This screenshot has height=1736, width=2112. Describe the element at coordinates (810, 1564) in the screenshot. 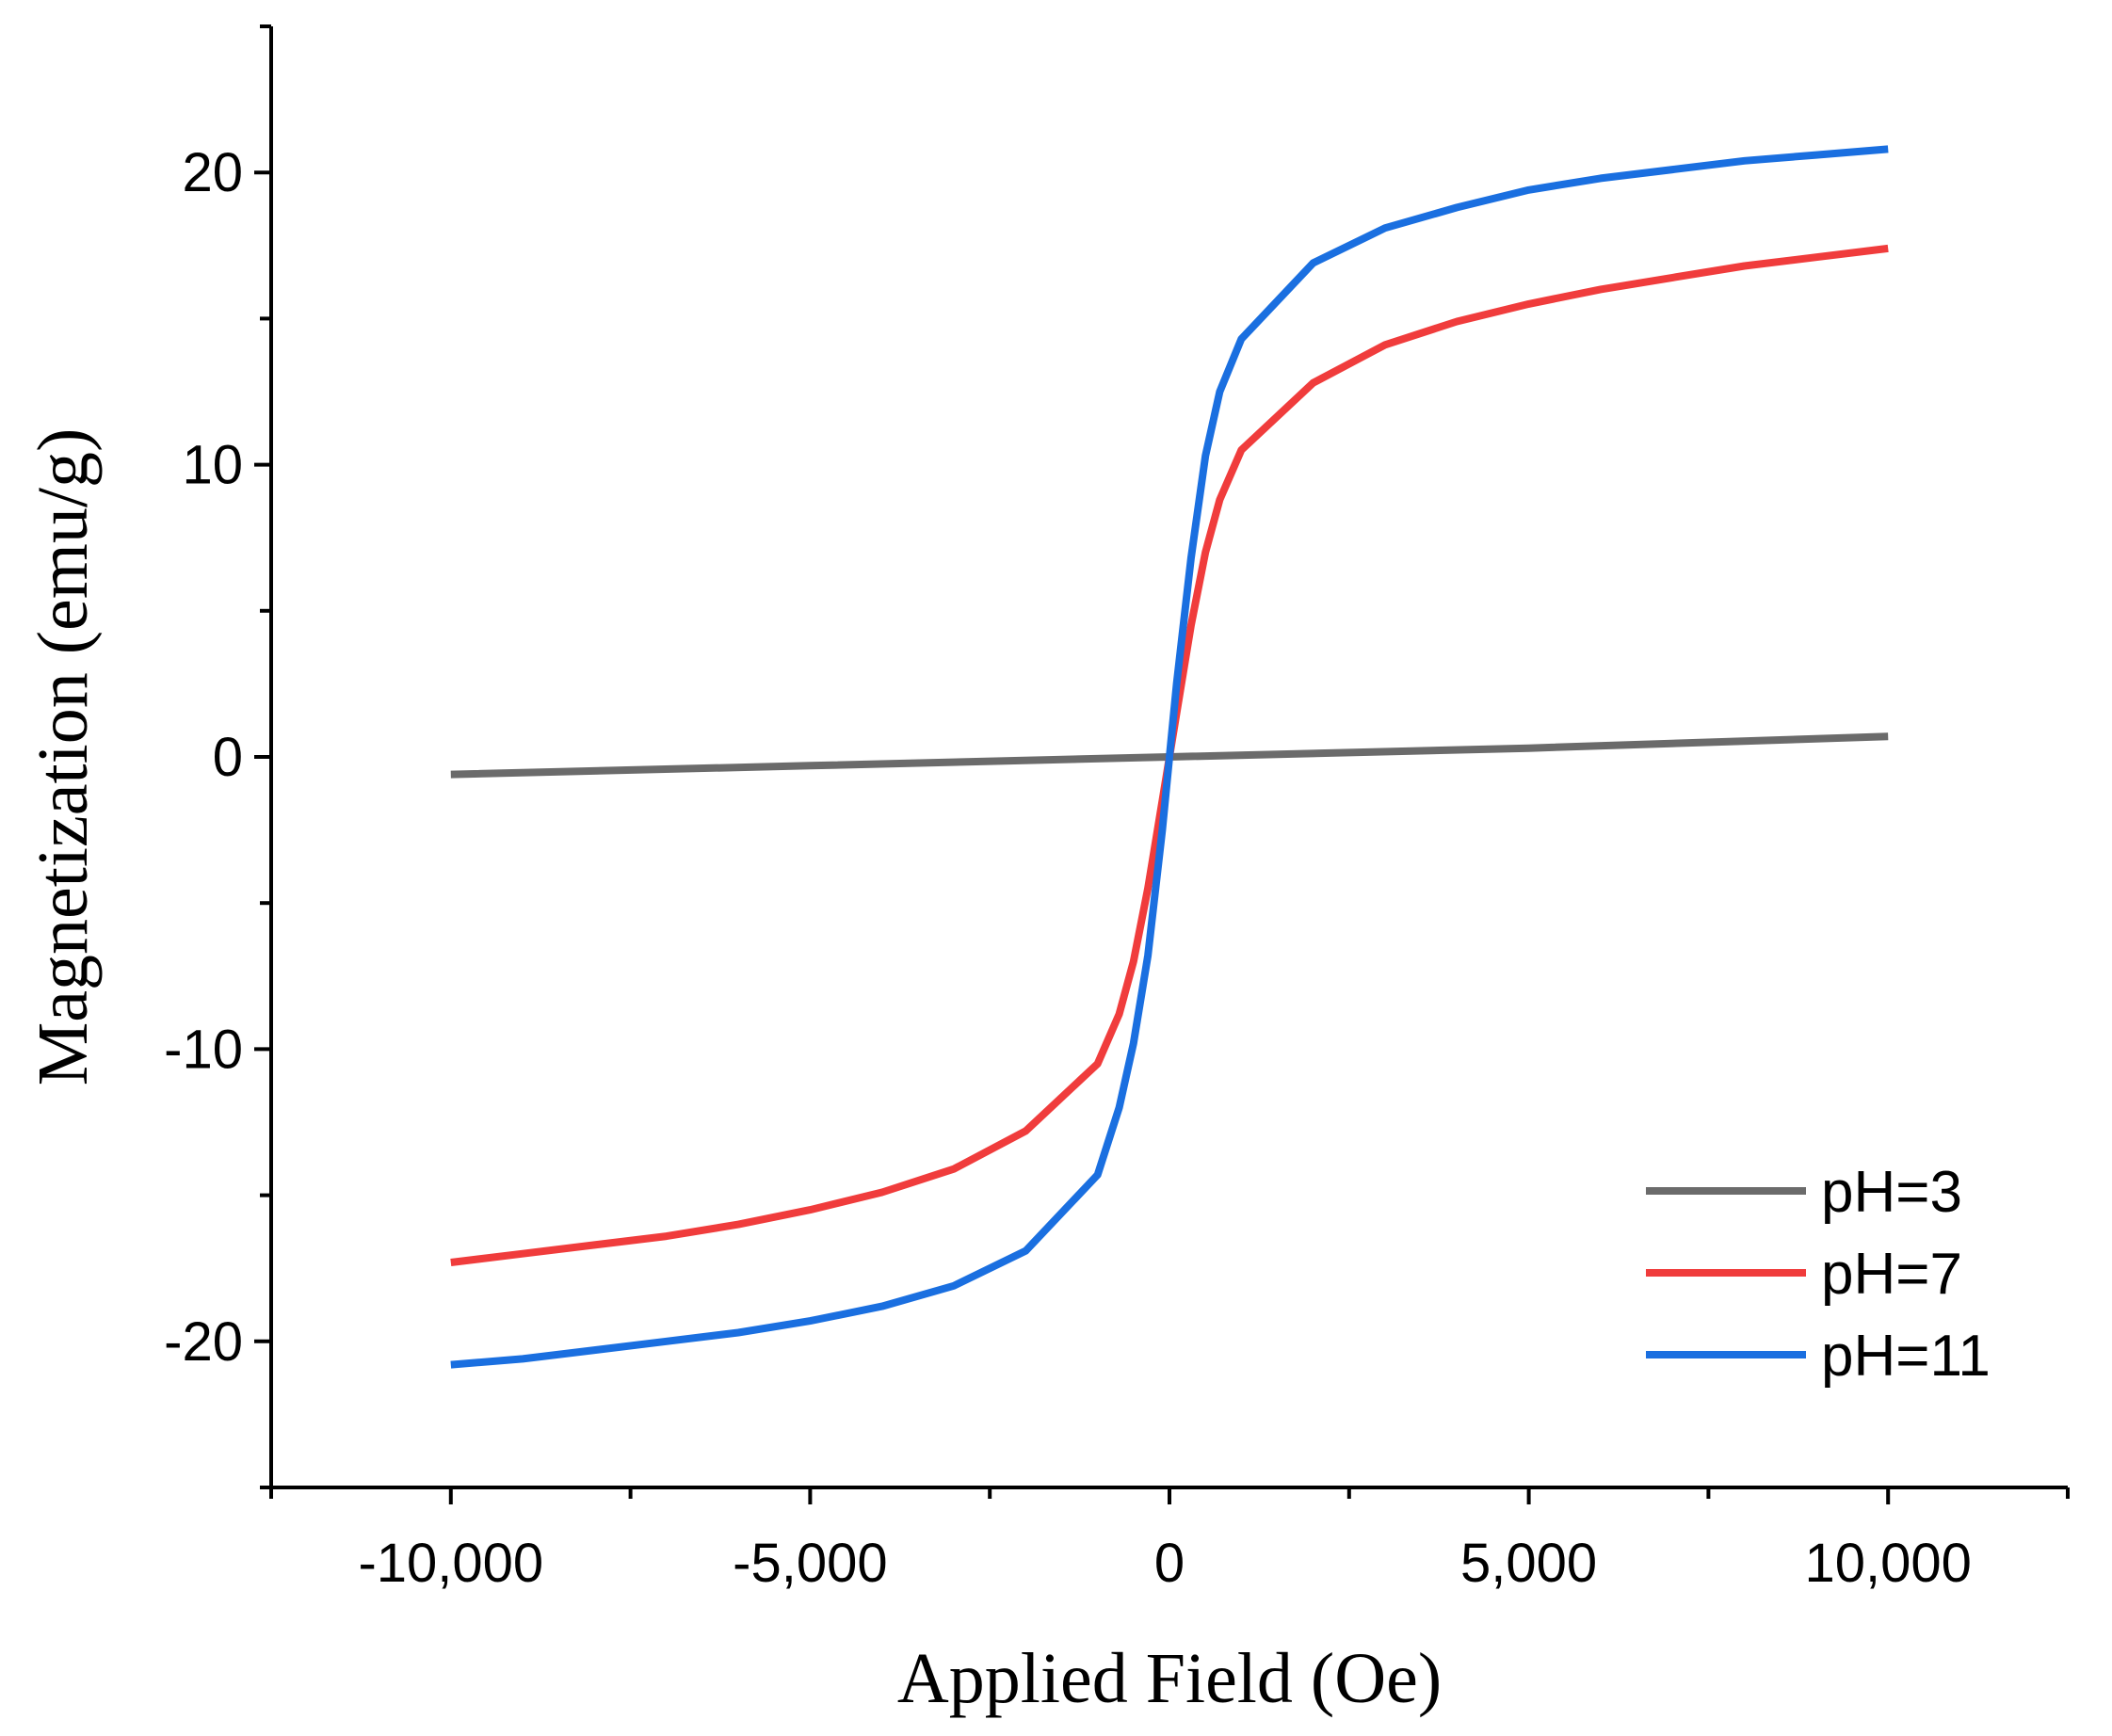

I see `x-tick-label: -5,000` at that location.